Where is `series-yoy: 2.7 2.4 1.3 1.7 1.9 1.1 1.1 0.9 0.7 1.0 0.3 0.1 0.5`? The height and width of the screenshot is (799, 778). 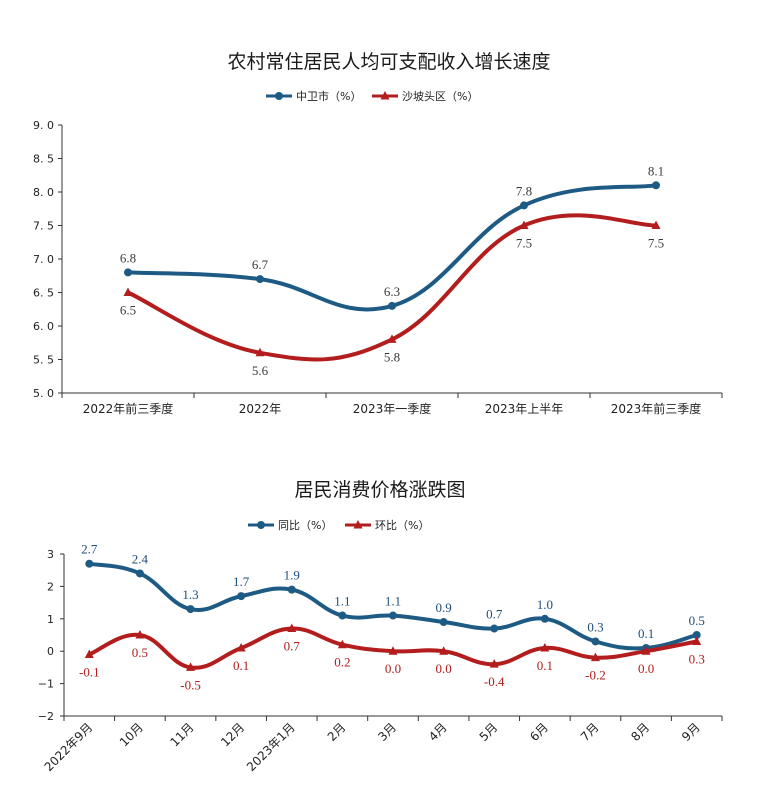 series-yoy: 2.7 2.4 1.3 1.7 1.9 1.1 1.1 0.9 0.7 1.0 0.3 0.1 0.5 is located at coordinates (393, 597).